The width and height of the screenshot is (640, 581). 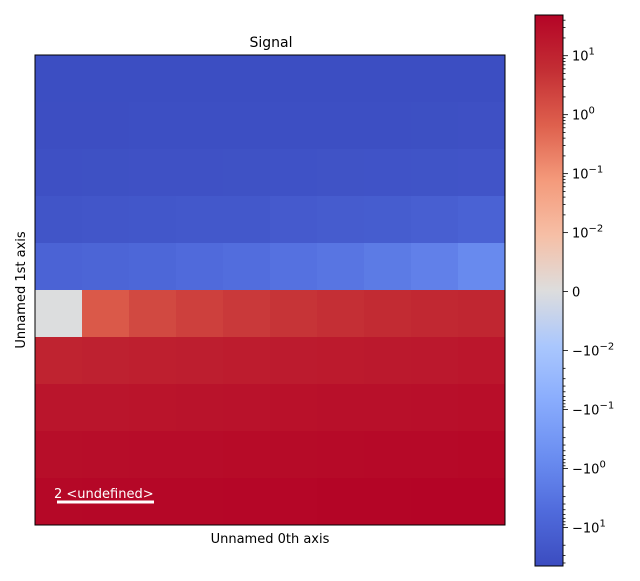 I want to click on x-axis-label: Unnamed 0th axis, so click(x=270, y=539).